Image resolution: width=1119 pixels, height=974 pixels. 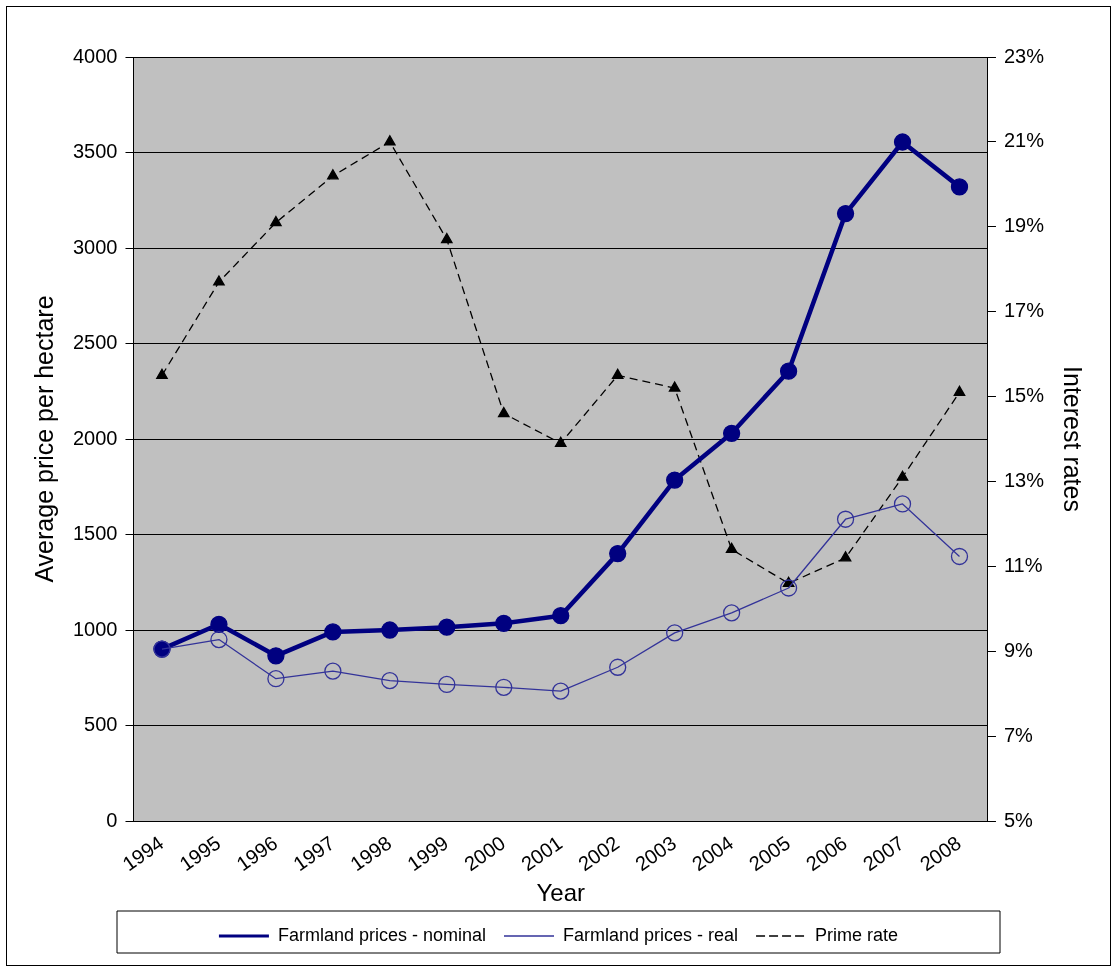 I want to click on y2-tick-label: 5%, so click(x=1018, y=819).